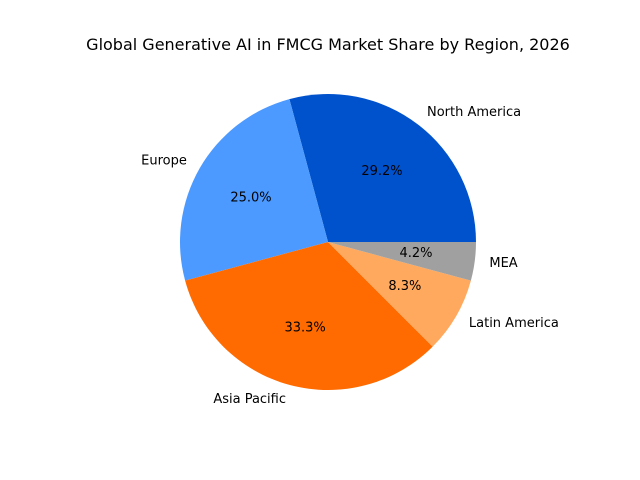 This screenshot has width=640, height=480. Describe the element at coordinates (304, 327) in the screenshot. I see `slice-percent-asia-pacific: 33.3%` at that location.